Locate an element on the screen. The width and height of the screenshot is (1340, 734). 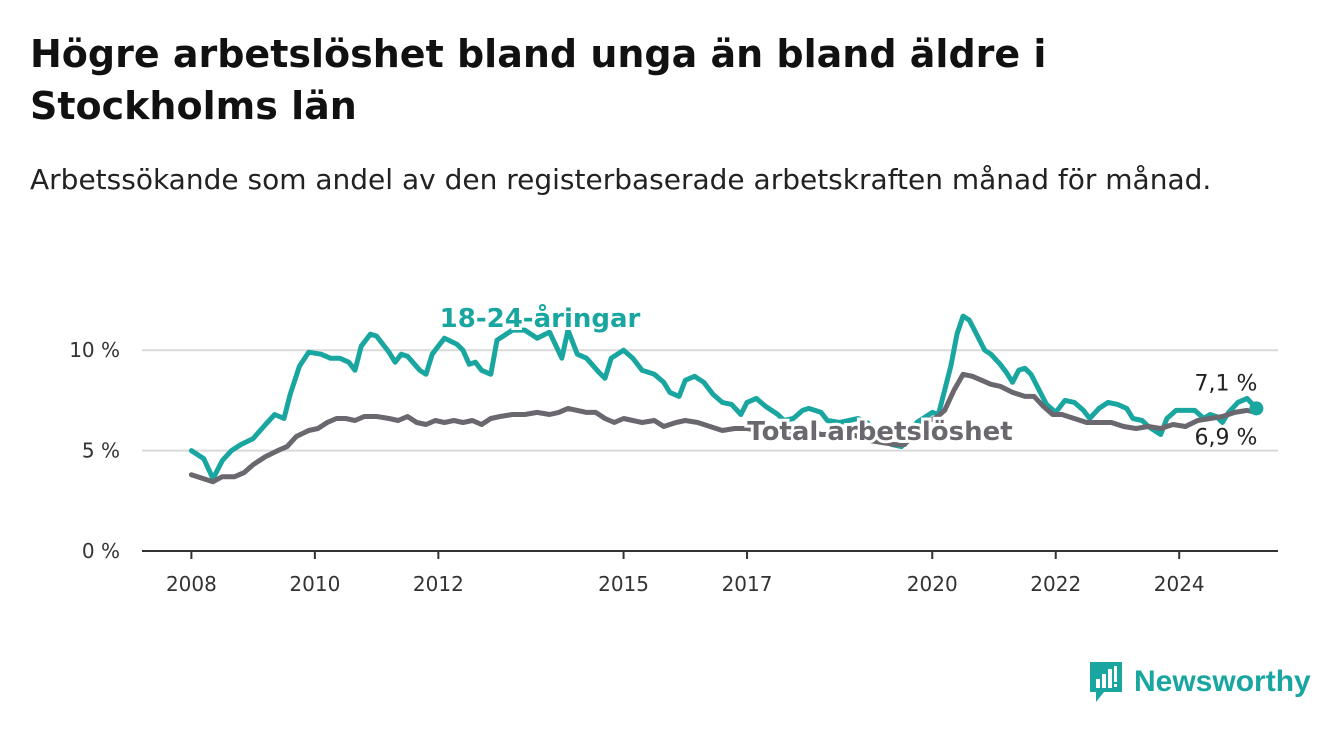
series-line-total is located at coordinates (723, 428).